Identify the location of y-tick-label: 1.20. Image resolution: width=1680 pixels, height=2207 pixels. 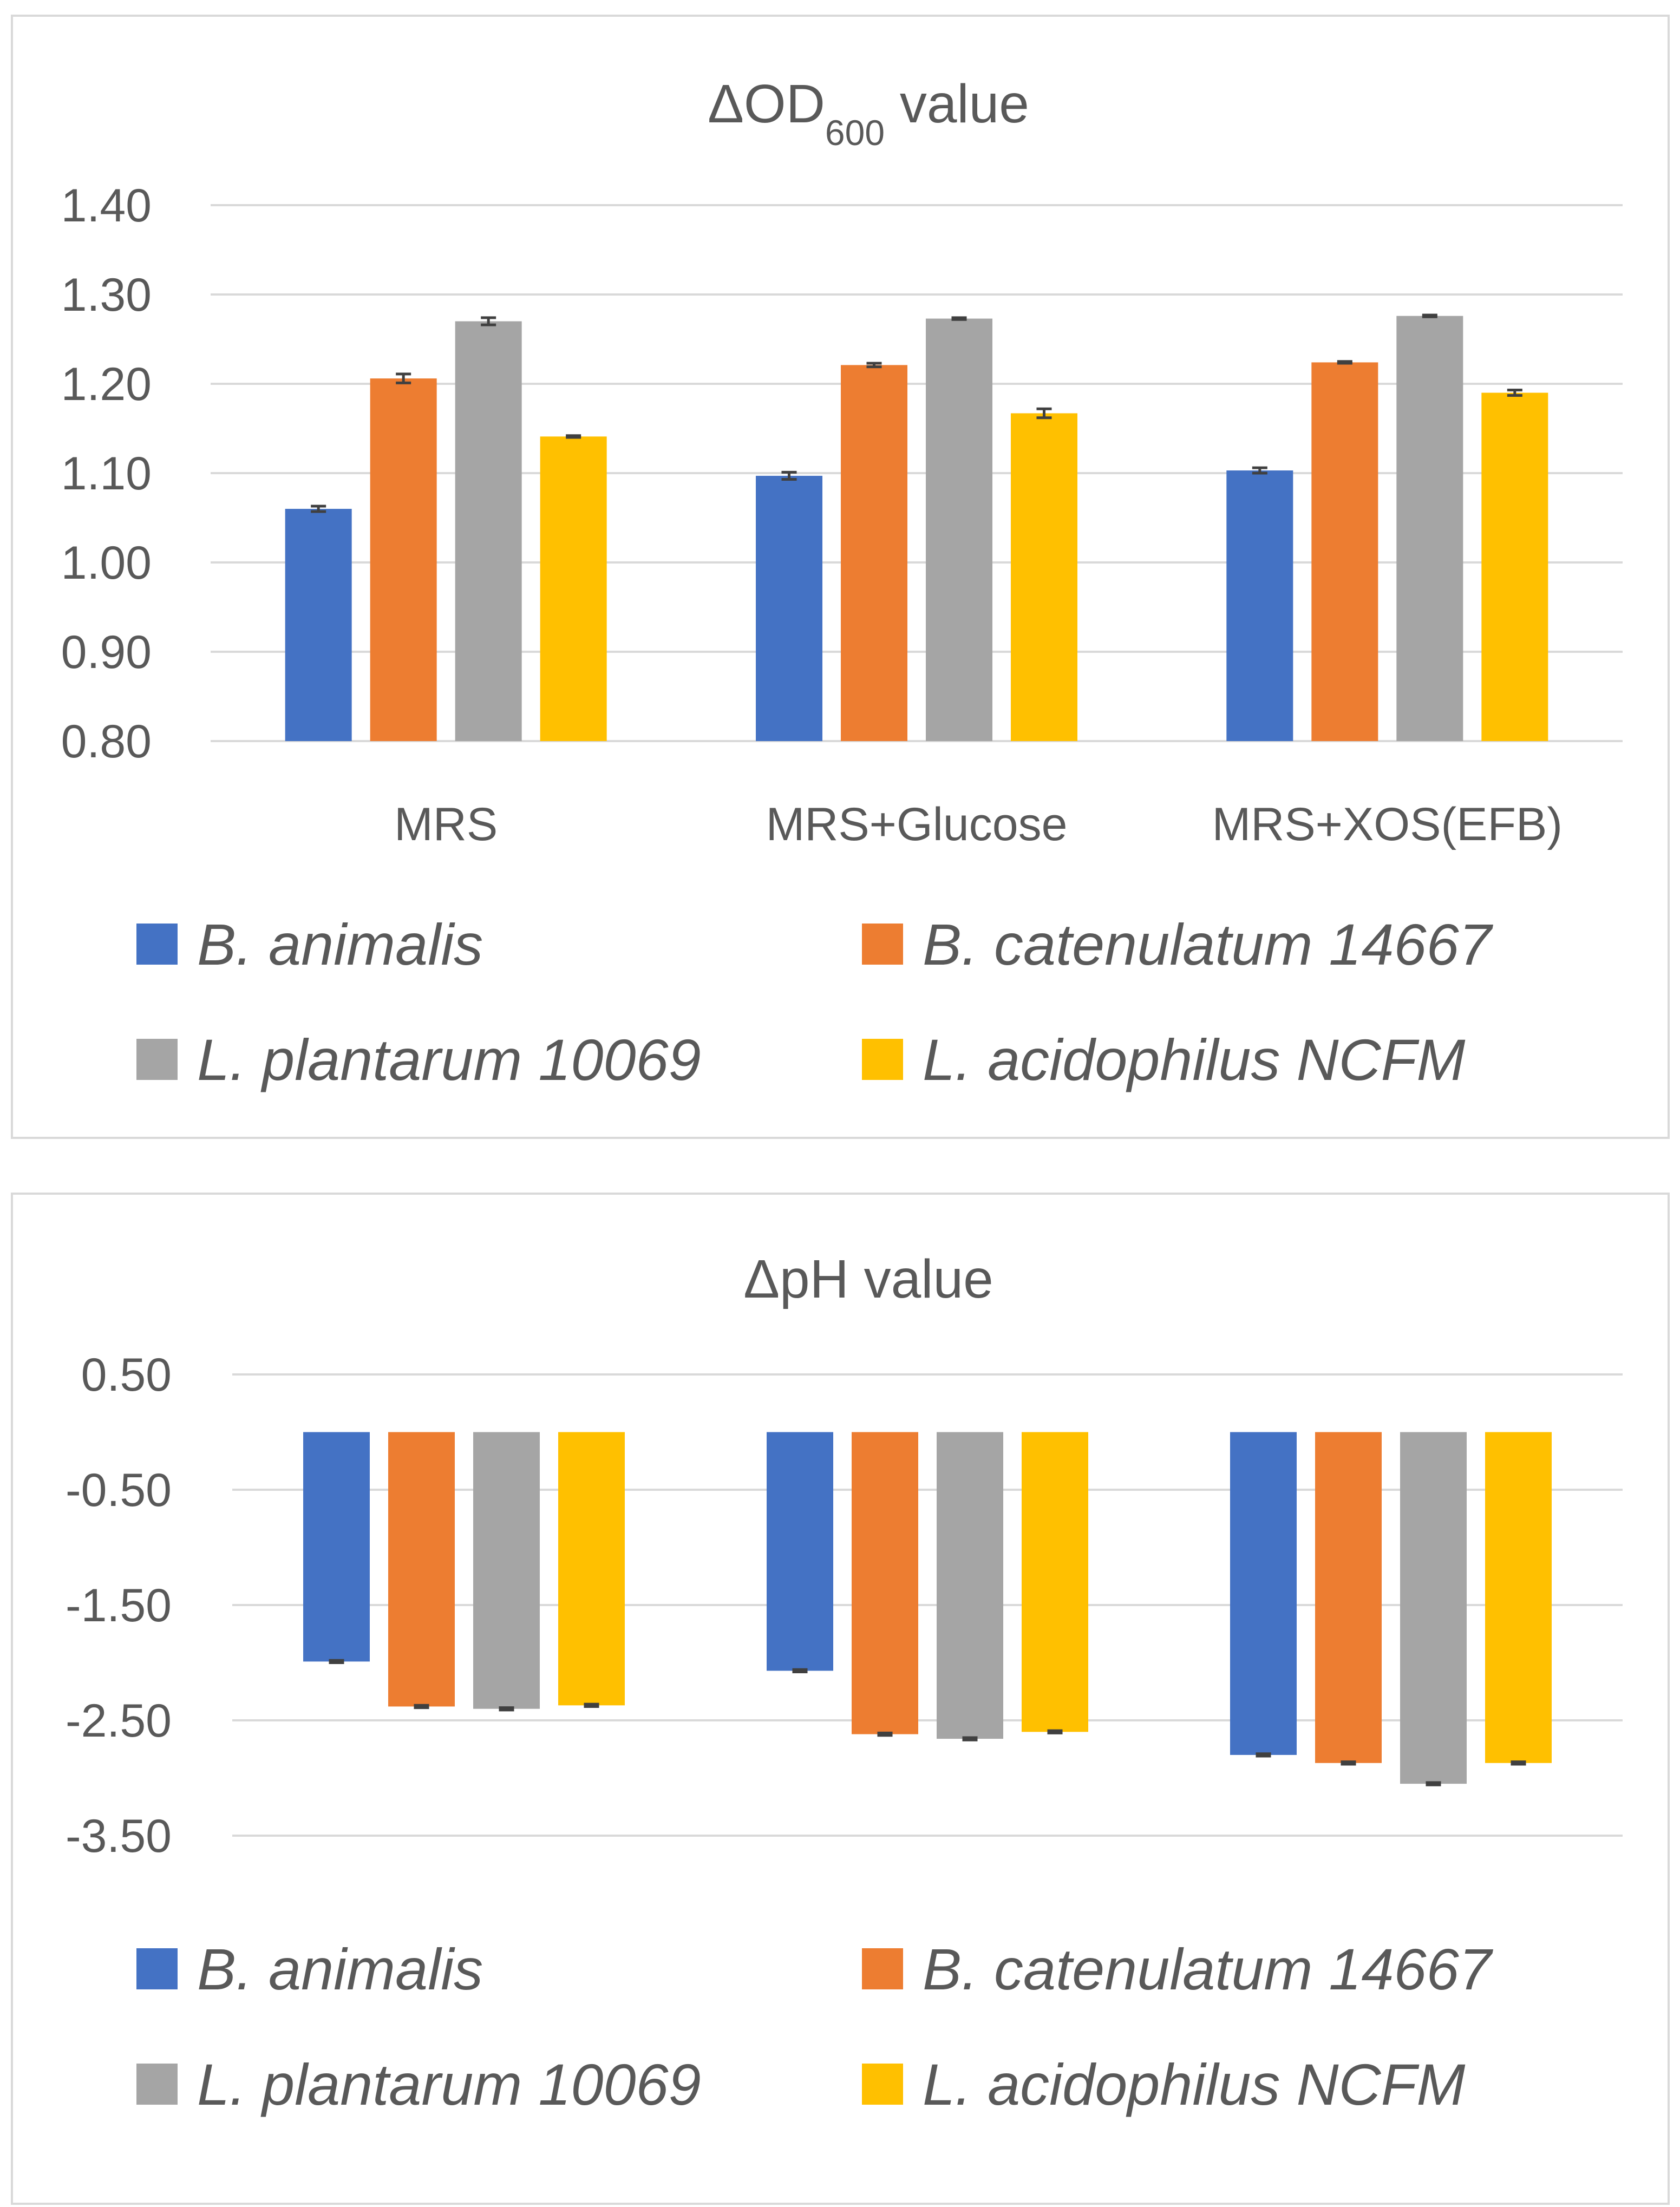
(106, 384).